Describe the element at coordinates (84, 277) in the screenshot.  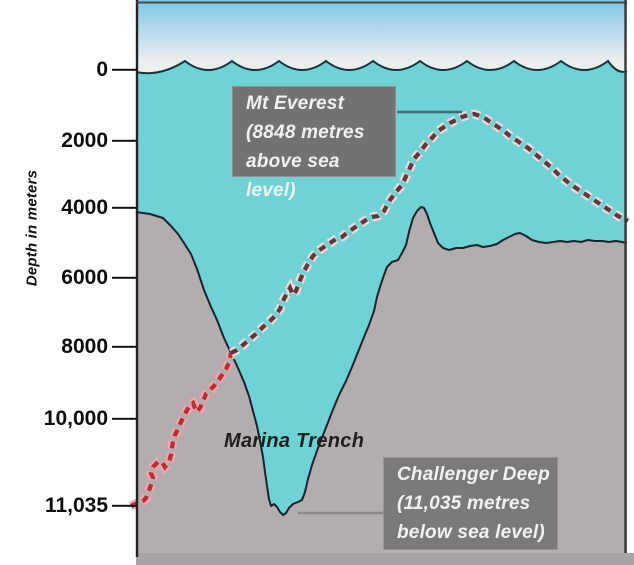
I see `tick-label-6000: 6000` at that location.